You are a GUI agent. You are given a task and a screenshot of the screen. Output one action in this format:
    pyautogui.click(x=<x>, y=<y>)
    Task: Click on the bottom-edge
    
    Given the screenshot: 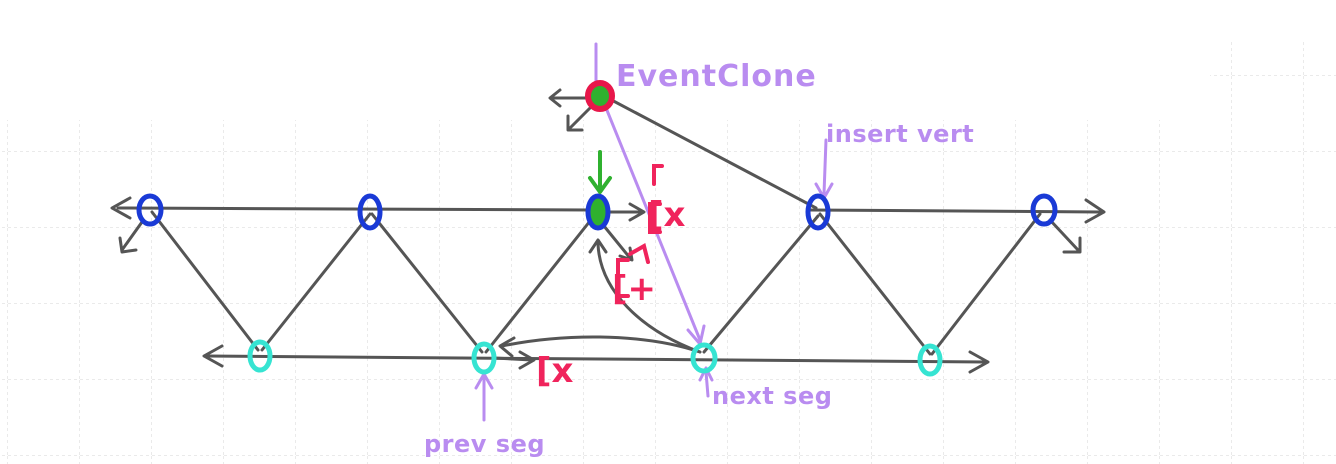 What is the action you would take?
    pyautogui.click(x=596, y=359)
    